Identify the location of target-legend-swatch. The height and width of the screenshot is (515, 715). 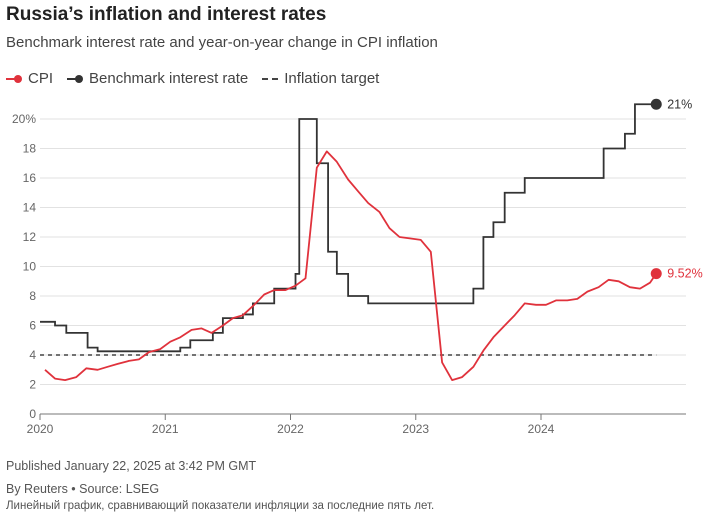
(270, 79).